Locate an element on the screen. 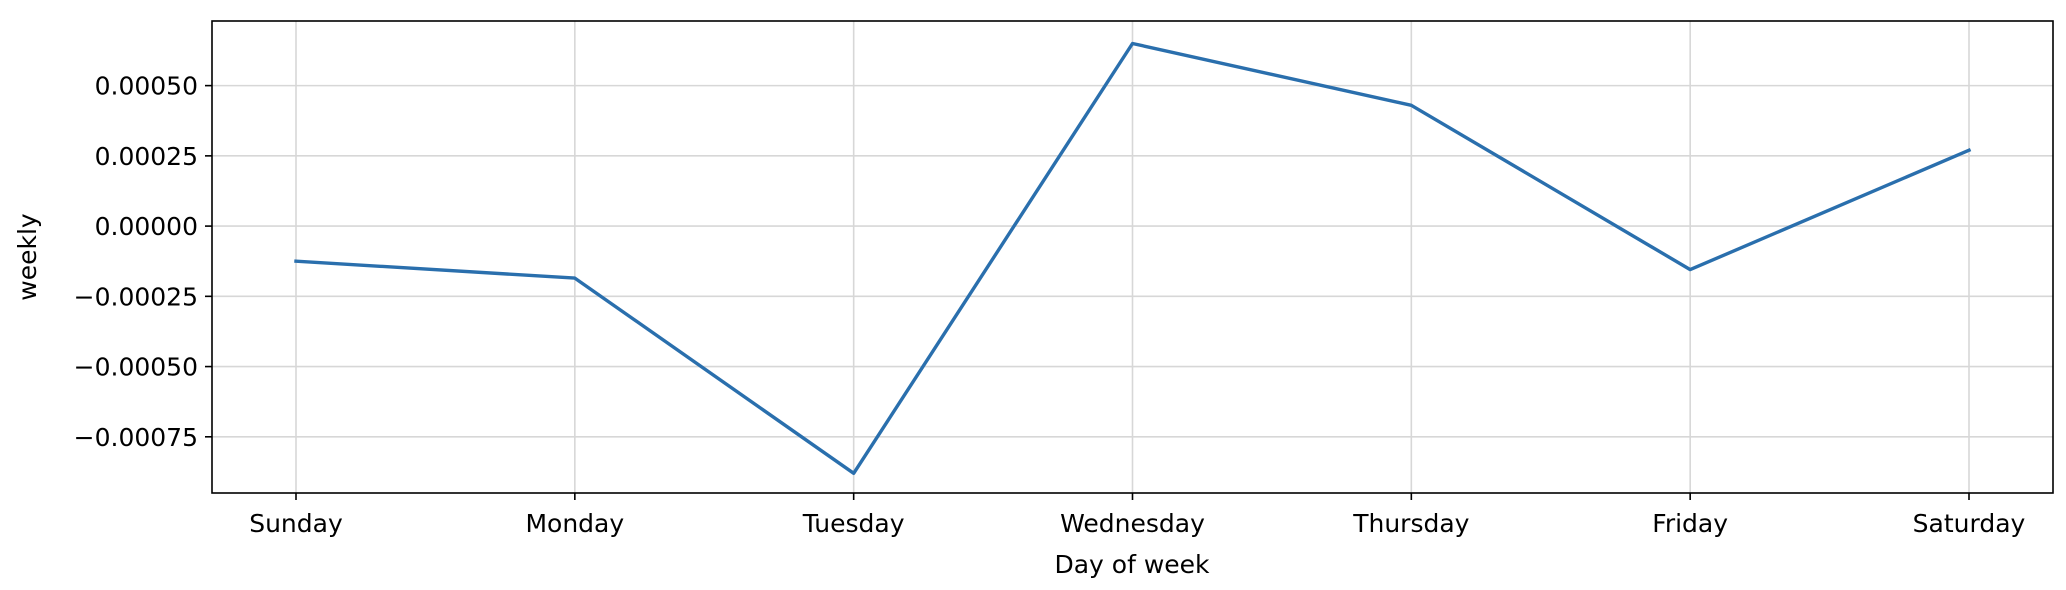  x-tick-label: Sunday is located at coordinates (296, 523).